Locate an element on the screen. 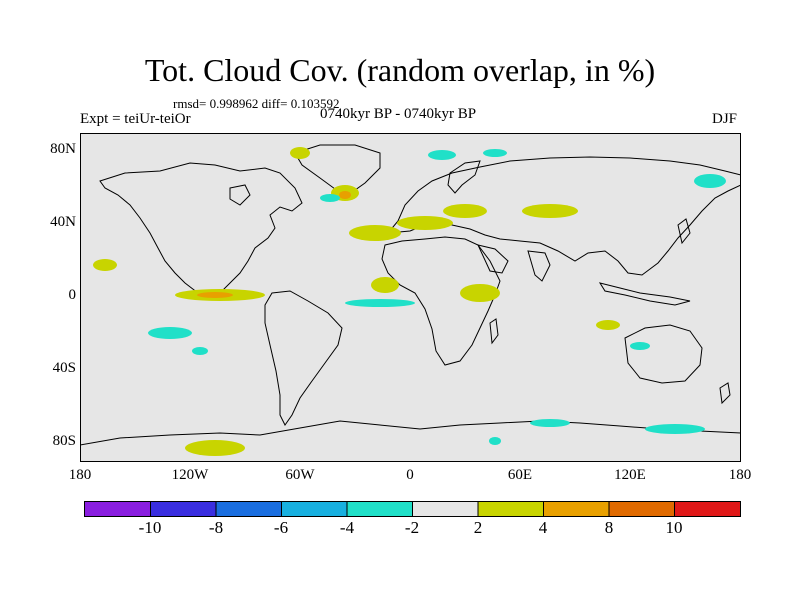 This screenshot has height=600, width=800. japan-coastline is located at coordinates (684, 231).